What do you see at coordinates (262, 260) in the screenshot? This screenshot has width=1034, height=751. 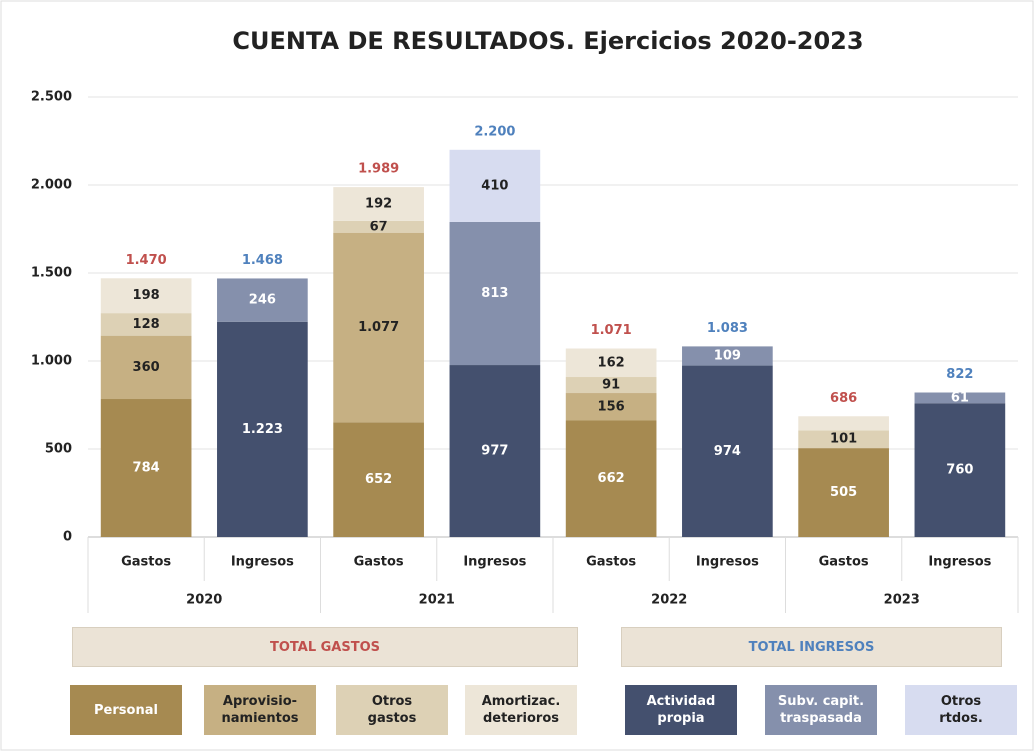 I see `total-label: 1.468` at bounding box center [262, 260].